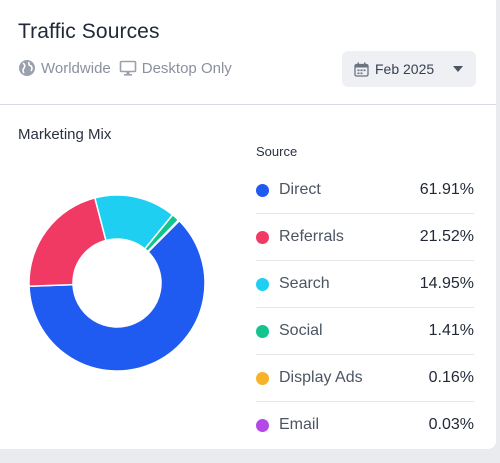 The image size is (500, 463). I want to click on legend-source-value: 1.41%, so click(451, 330).